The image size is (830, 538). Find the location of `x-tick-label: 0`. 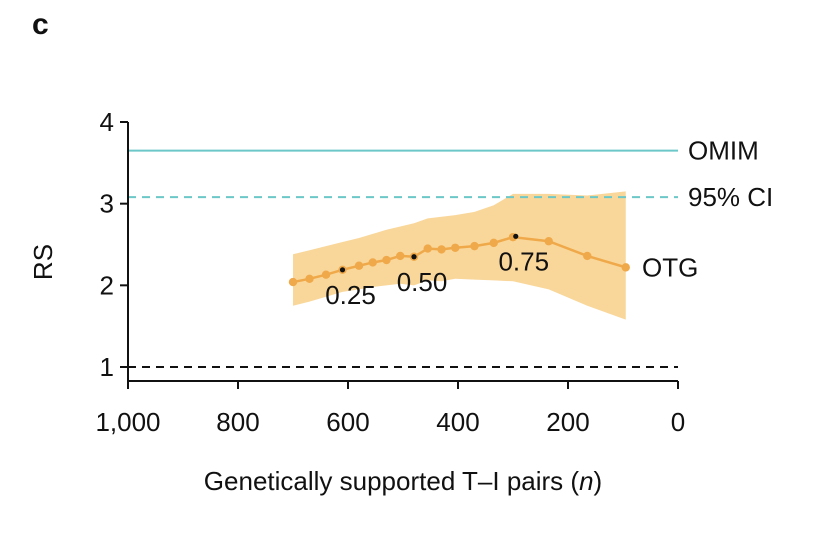

x-tick-label: 0 is located at coordinates (678, 422).